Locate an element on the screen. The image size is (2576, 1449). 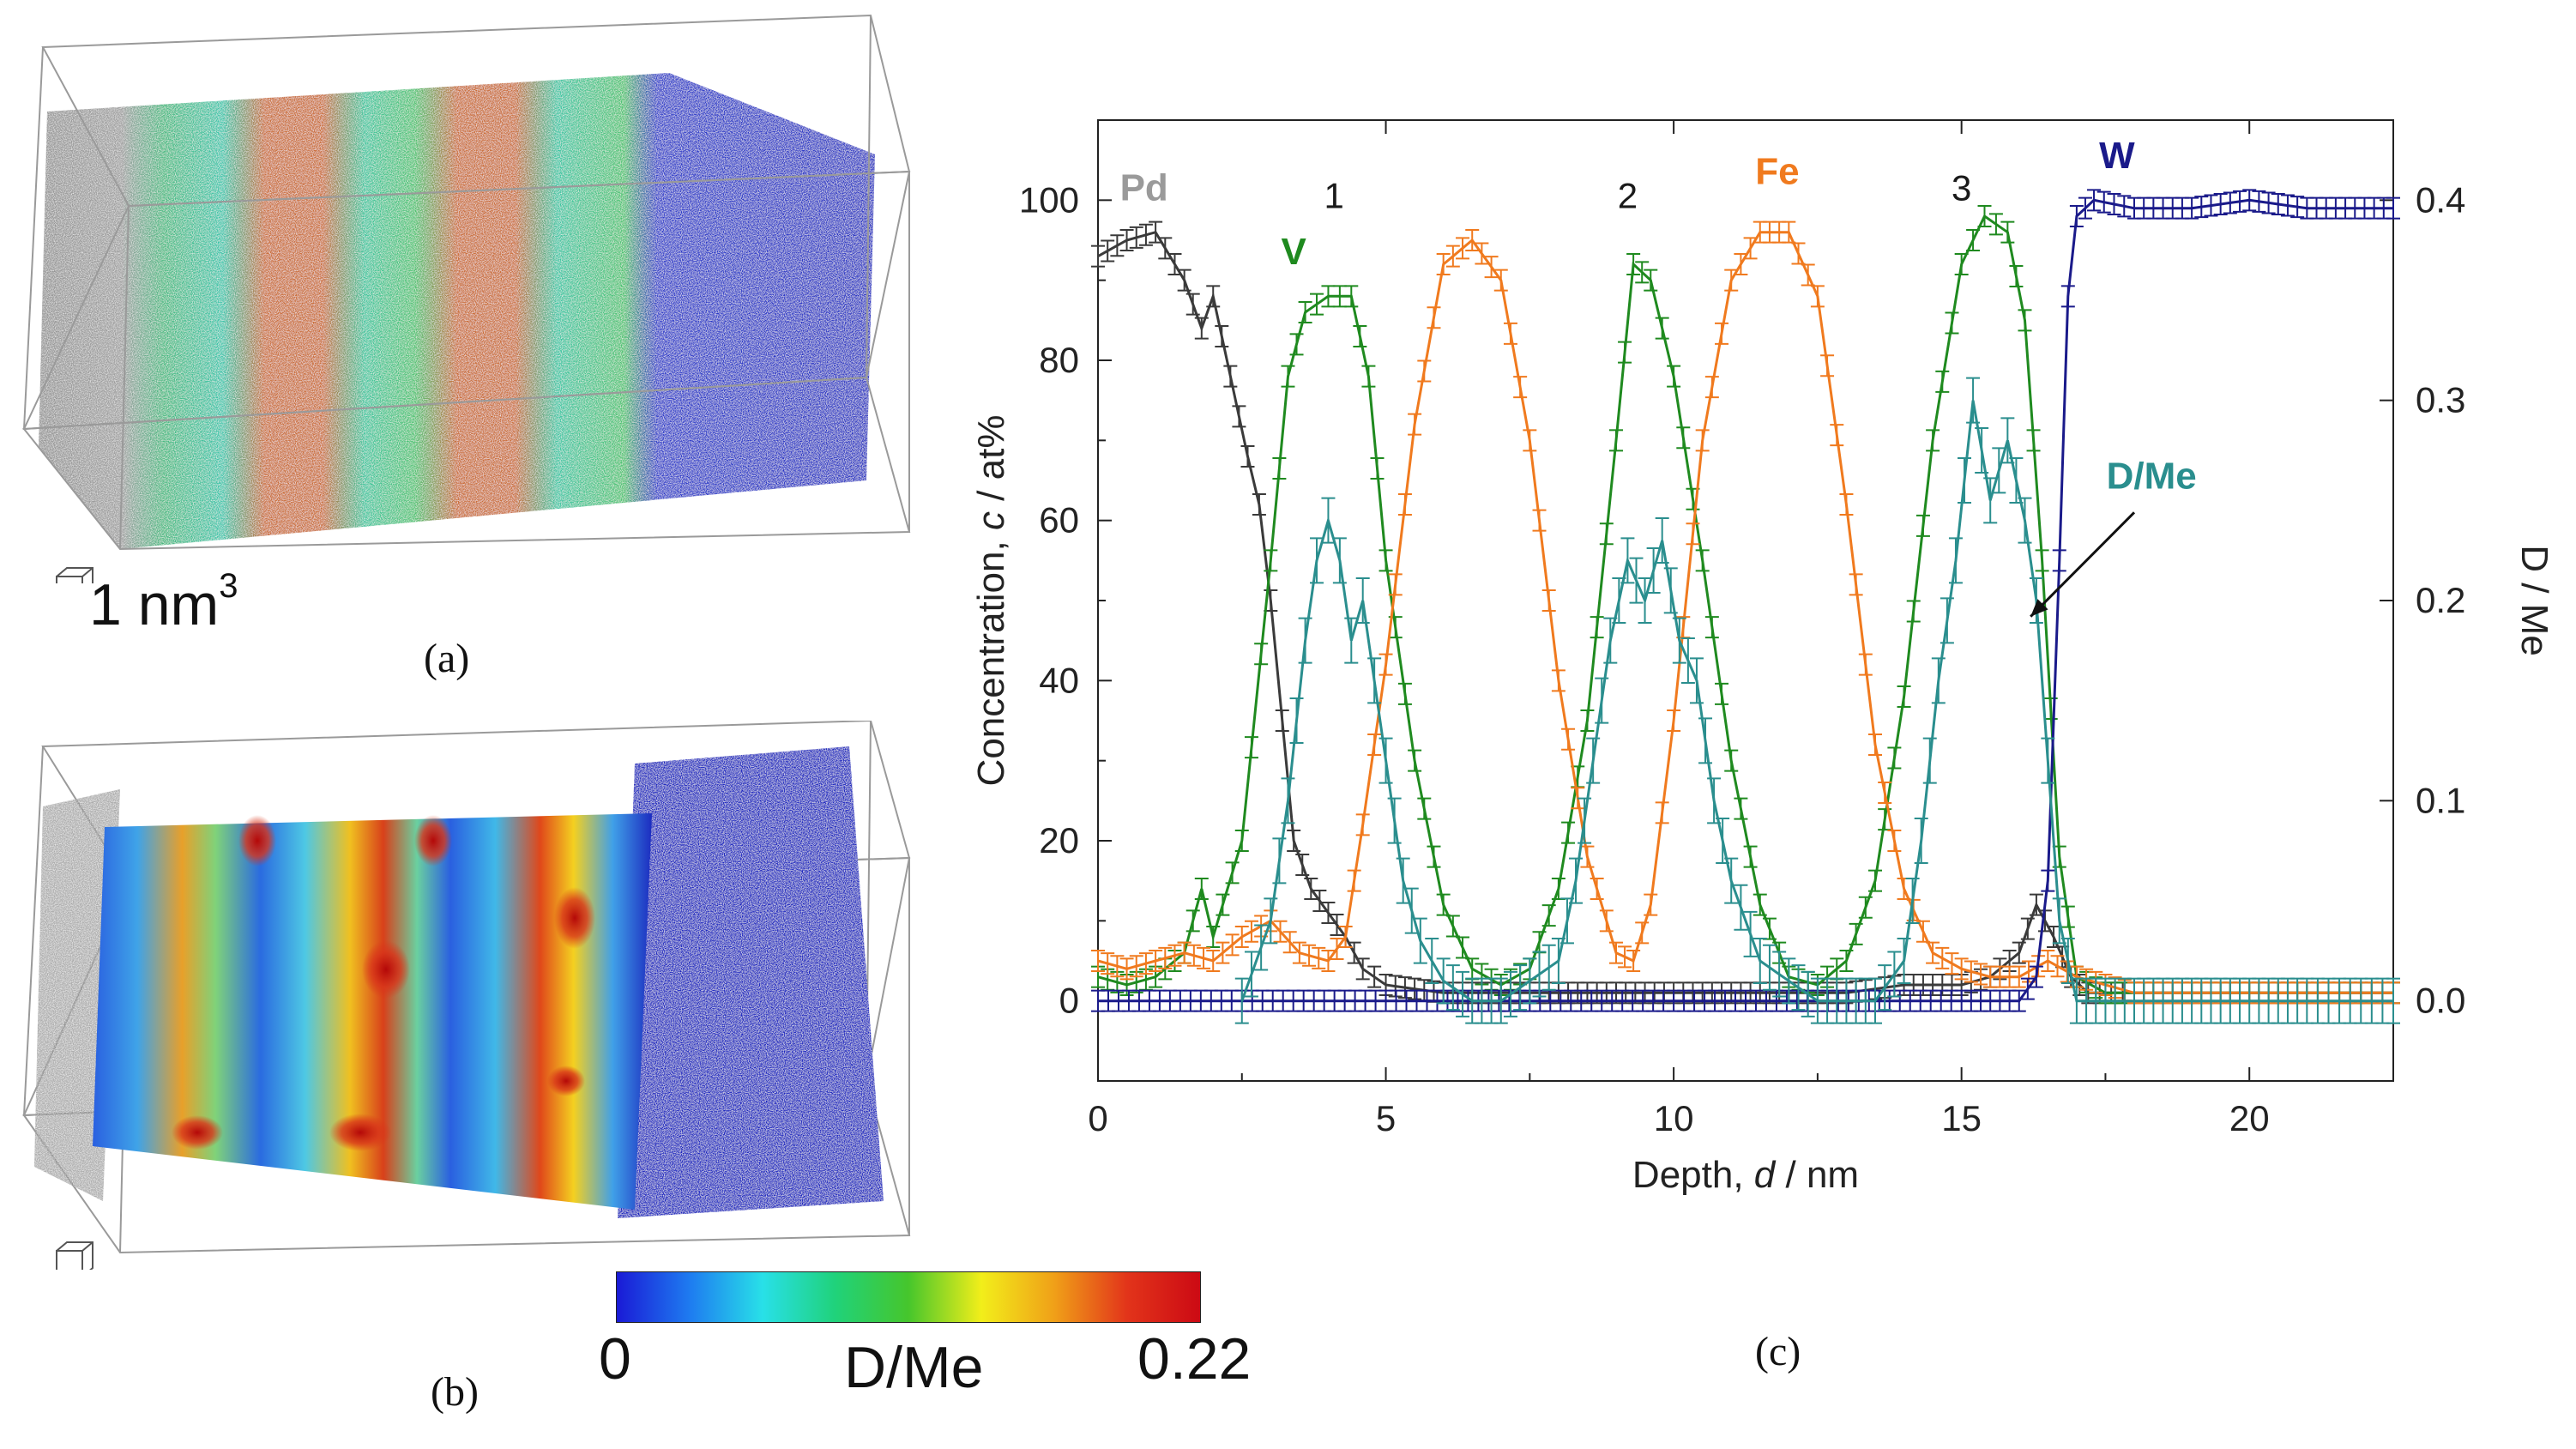
dme-map-panel-b is located at coordinates (466, 995).